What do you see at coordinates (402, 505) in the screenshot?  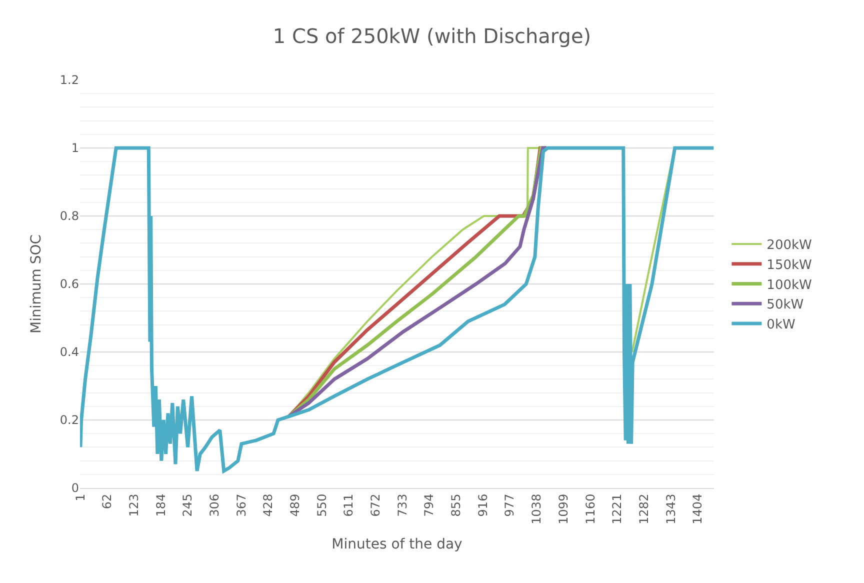 I see `x-tick-label: 733` at bounding box center [402, 505].